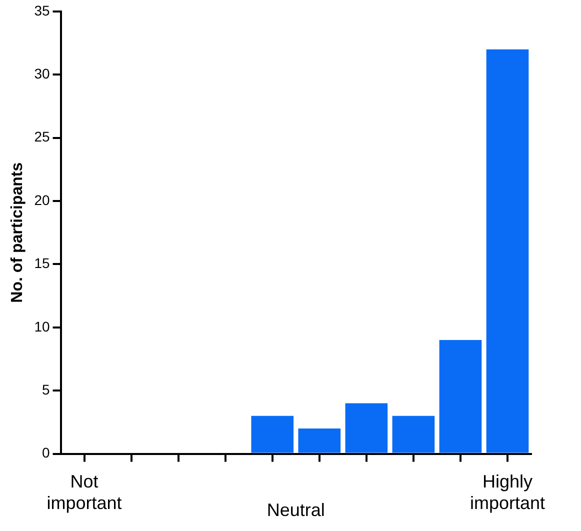 The image size is (581, 531). I want to click on y-axis-title: No. of participants, so click(17, 232).